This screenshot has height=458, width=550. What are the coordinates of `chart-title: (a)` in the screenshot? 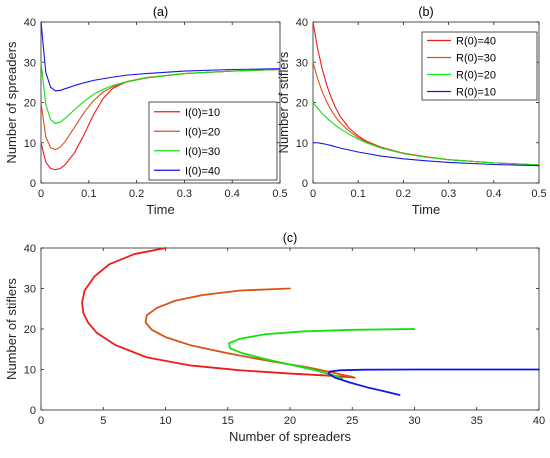 It's located at (160, 12).